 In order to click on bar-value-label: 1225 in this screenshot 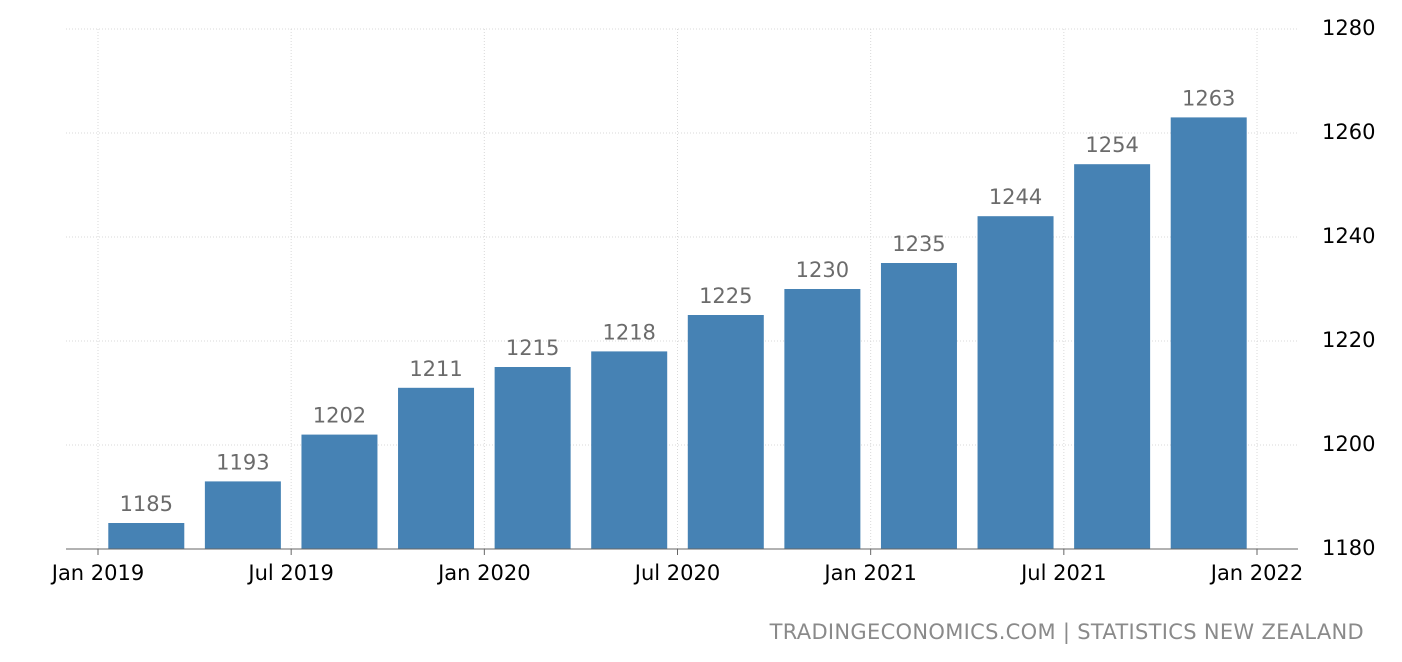, I will do `click(725, 296)`.